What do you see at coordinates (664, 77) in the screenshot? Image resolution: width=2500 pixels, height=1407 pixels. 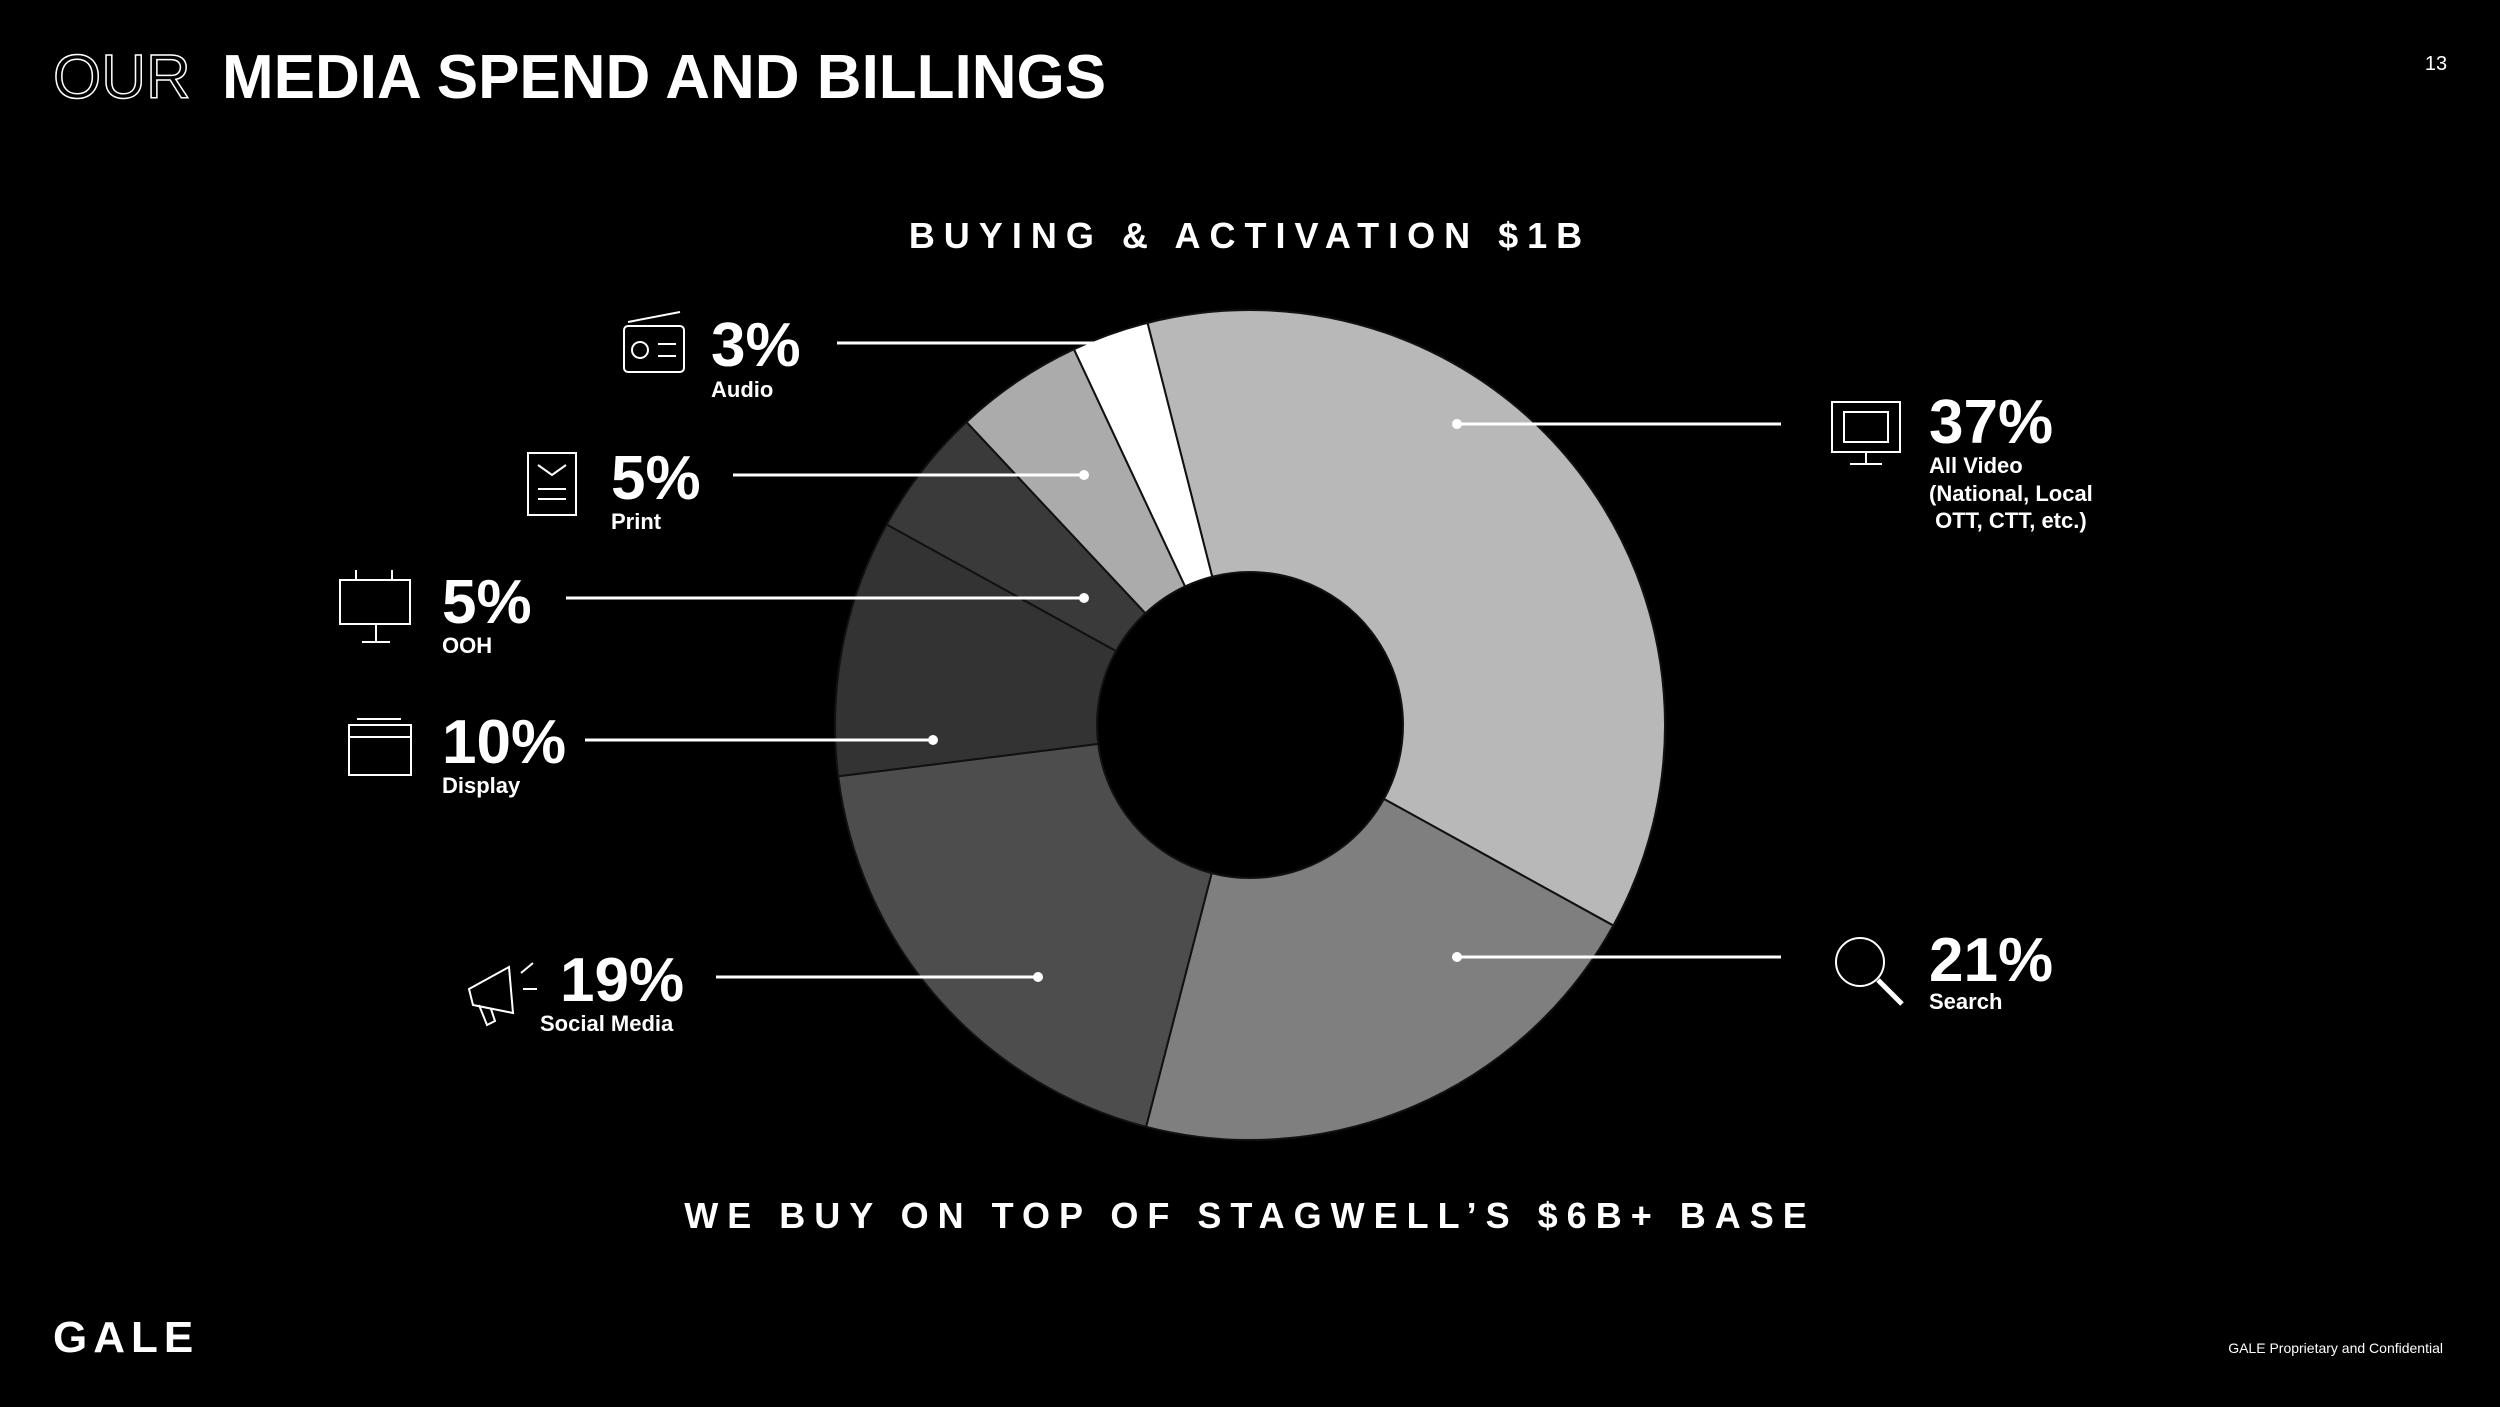 I see `title-bold: MEDIA SPEND AND BILLINGS` at bounding box center [664, 77].